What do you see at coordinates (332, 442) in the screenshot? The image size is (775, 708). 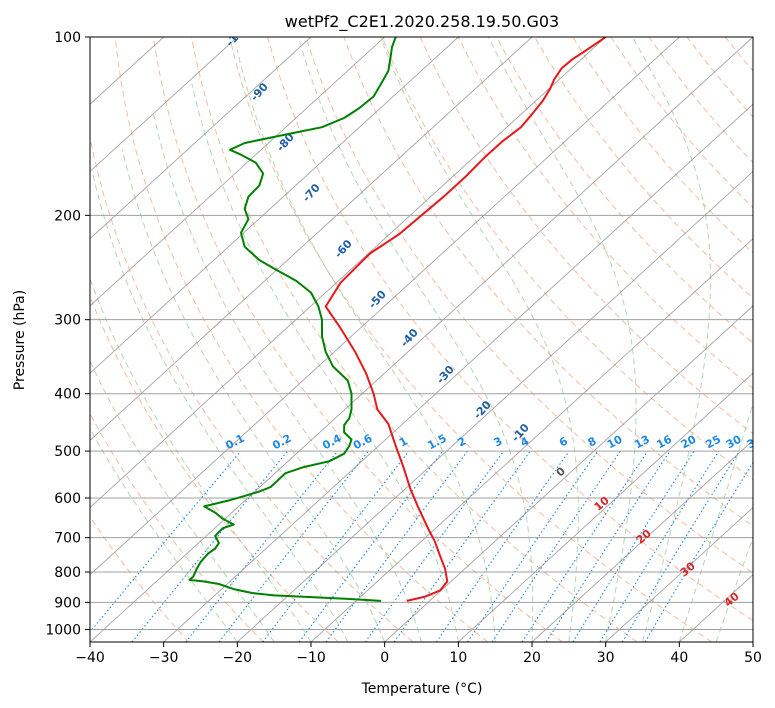 I see `mixing-ratio-label: 0.4` at bounding box center [332, 442].